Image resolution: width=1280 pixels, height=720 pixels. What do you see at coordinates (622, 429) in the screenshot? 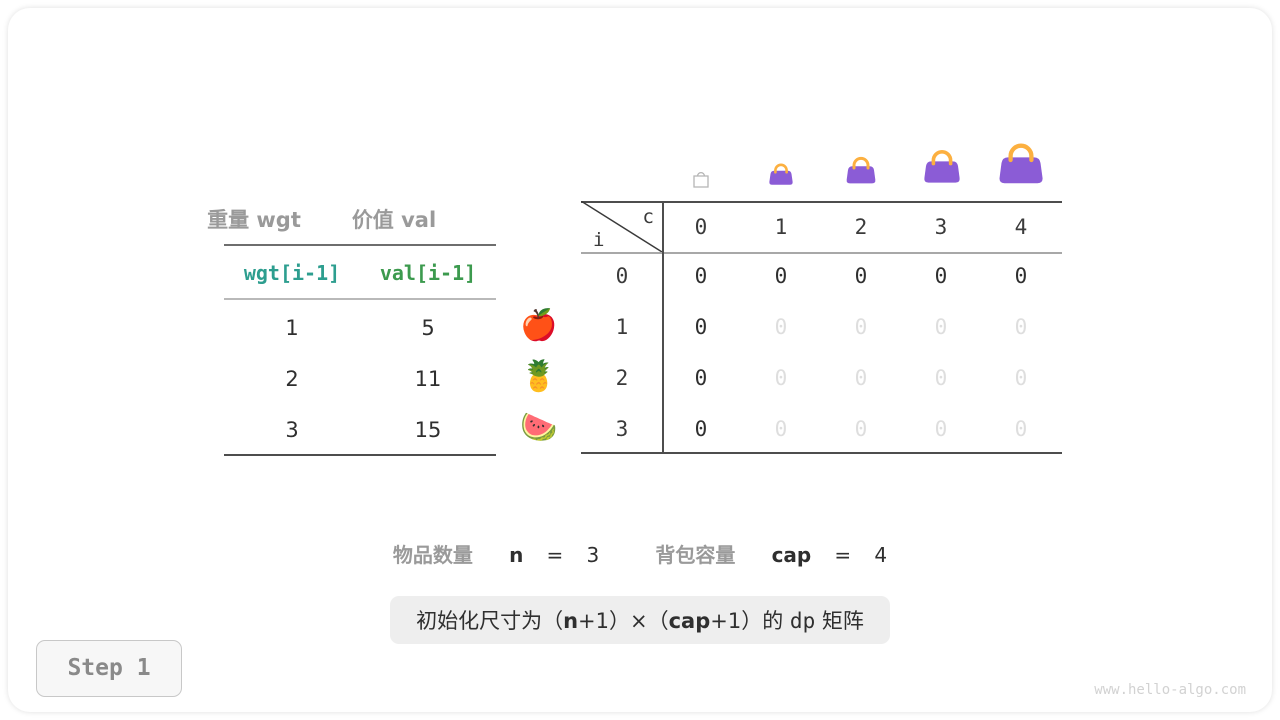
I see `matrix-row-header-3: 3` at bounding box center [622, 429].